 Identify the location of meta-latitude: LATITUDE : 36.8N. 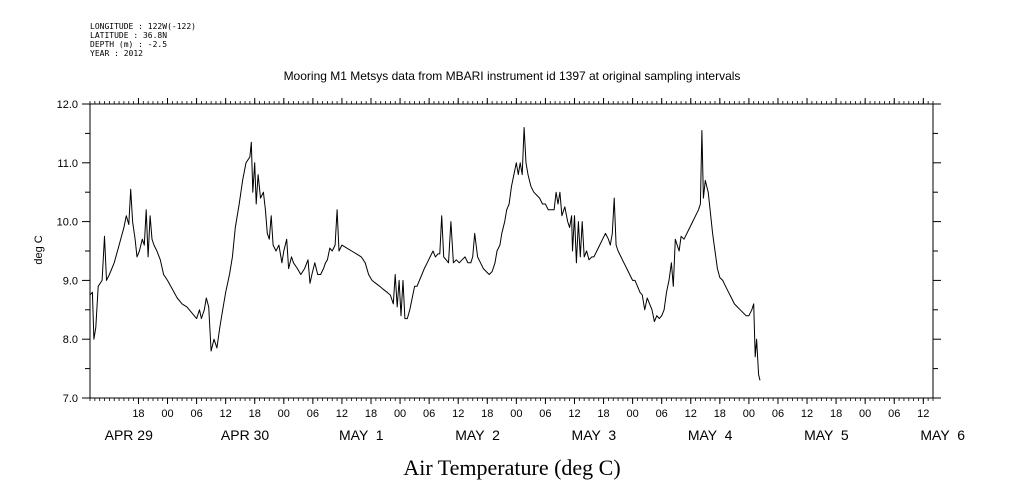
(129, 35).